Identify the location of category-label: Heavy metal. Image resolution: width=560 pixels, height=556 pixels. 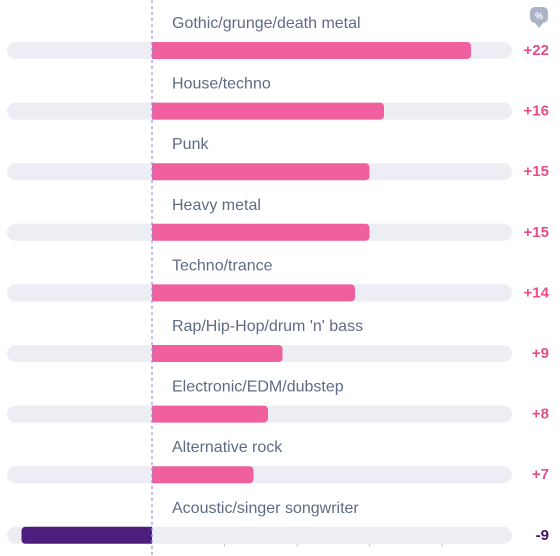
(216, 205).